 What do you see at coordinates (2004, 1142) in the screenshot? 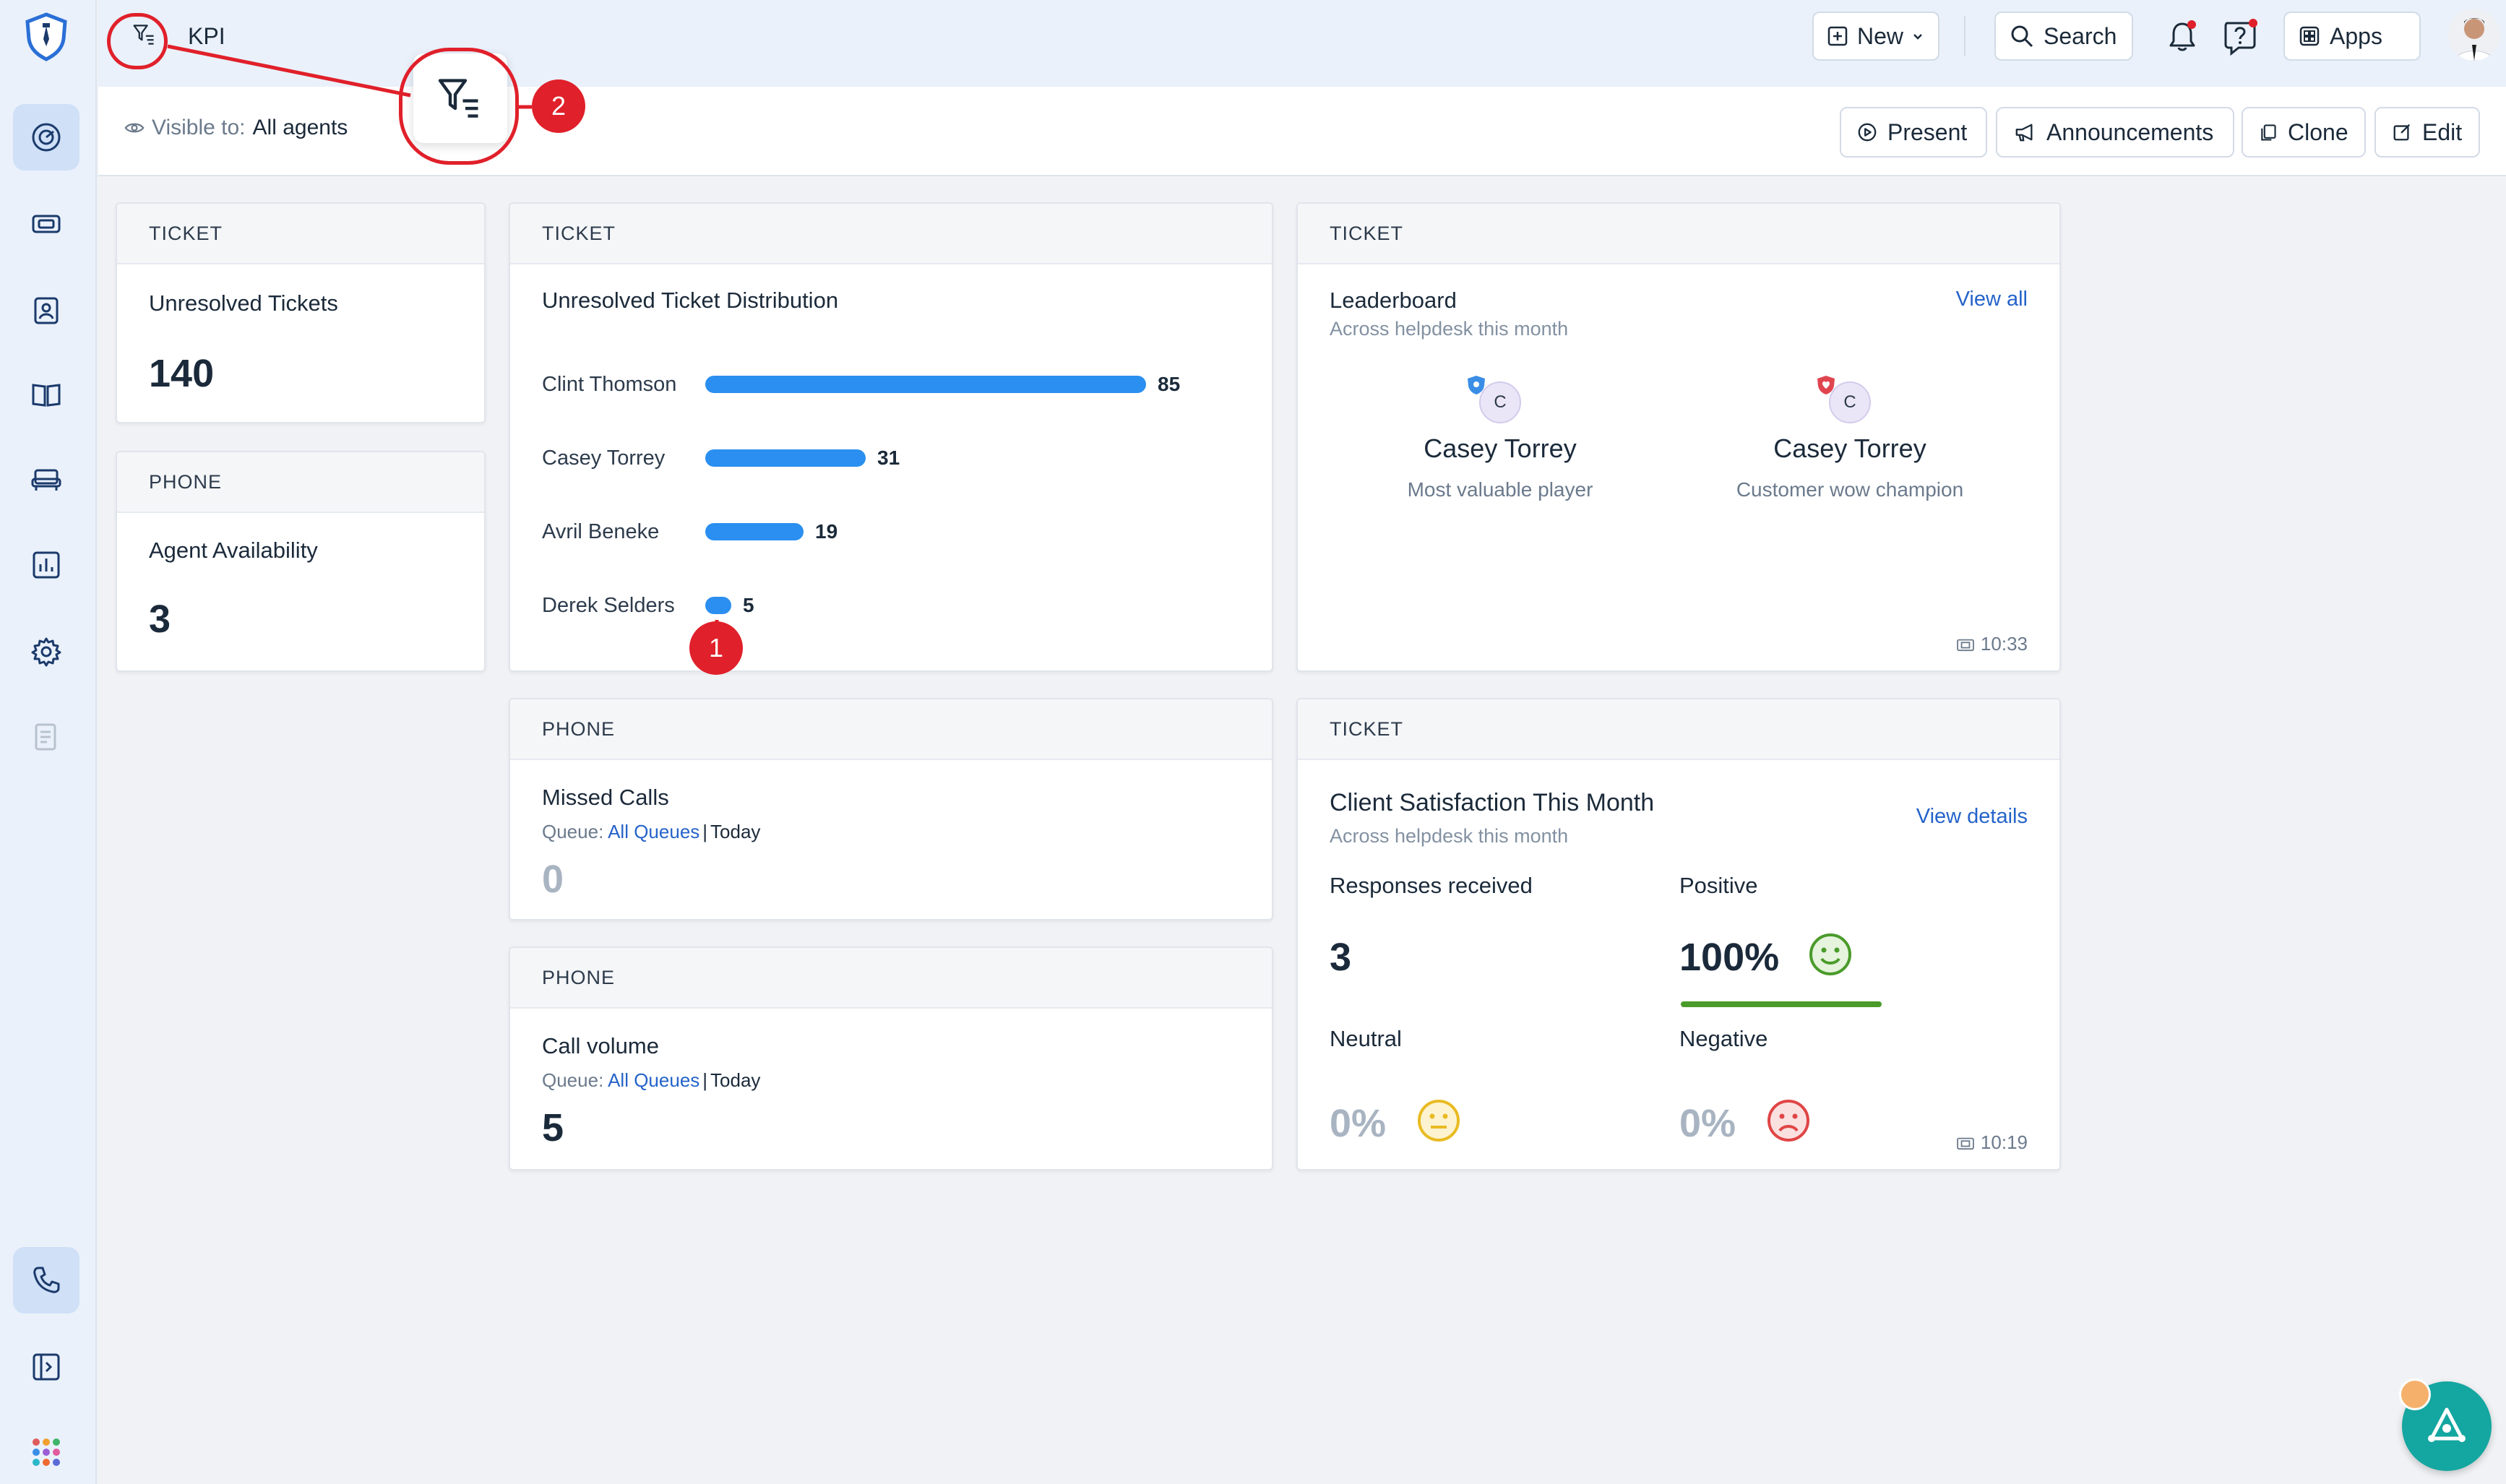
I see `last-updated-time: 10:19` at bounding box center [2004, 1142].